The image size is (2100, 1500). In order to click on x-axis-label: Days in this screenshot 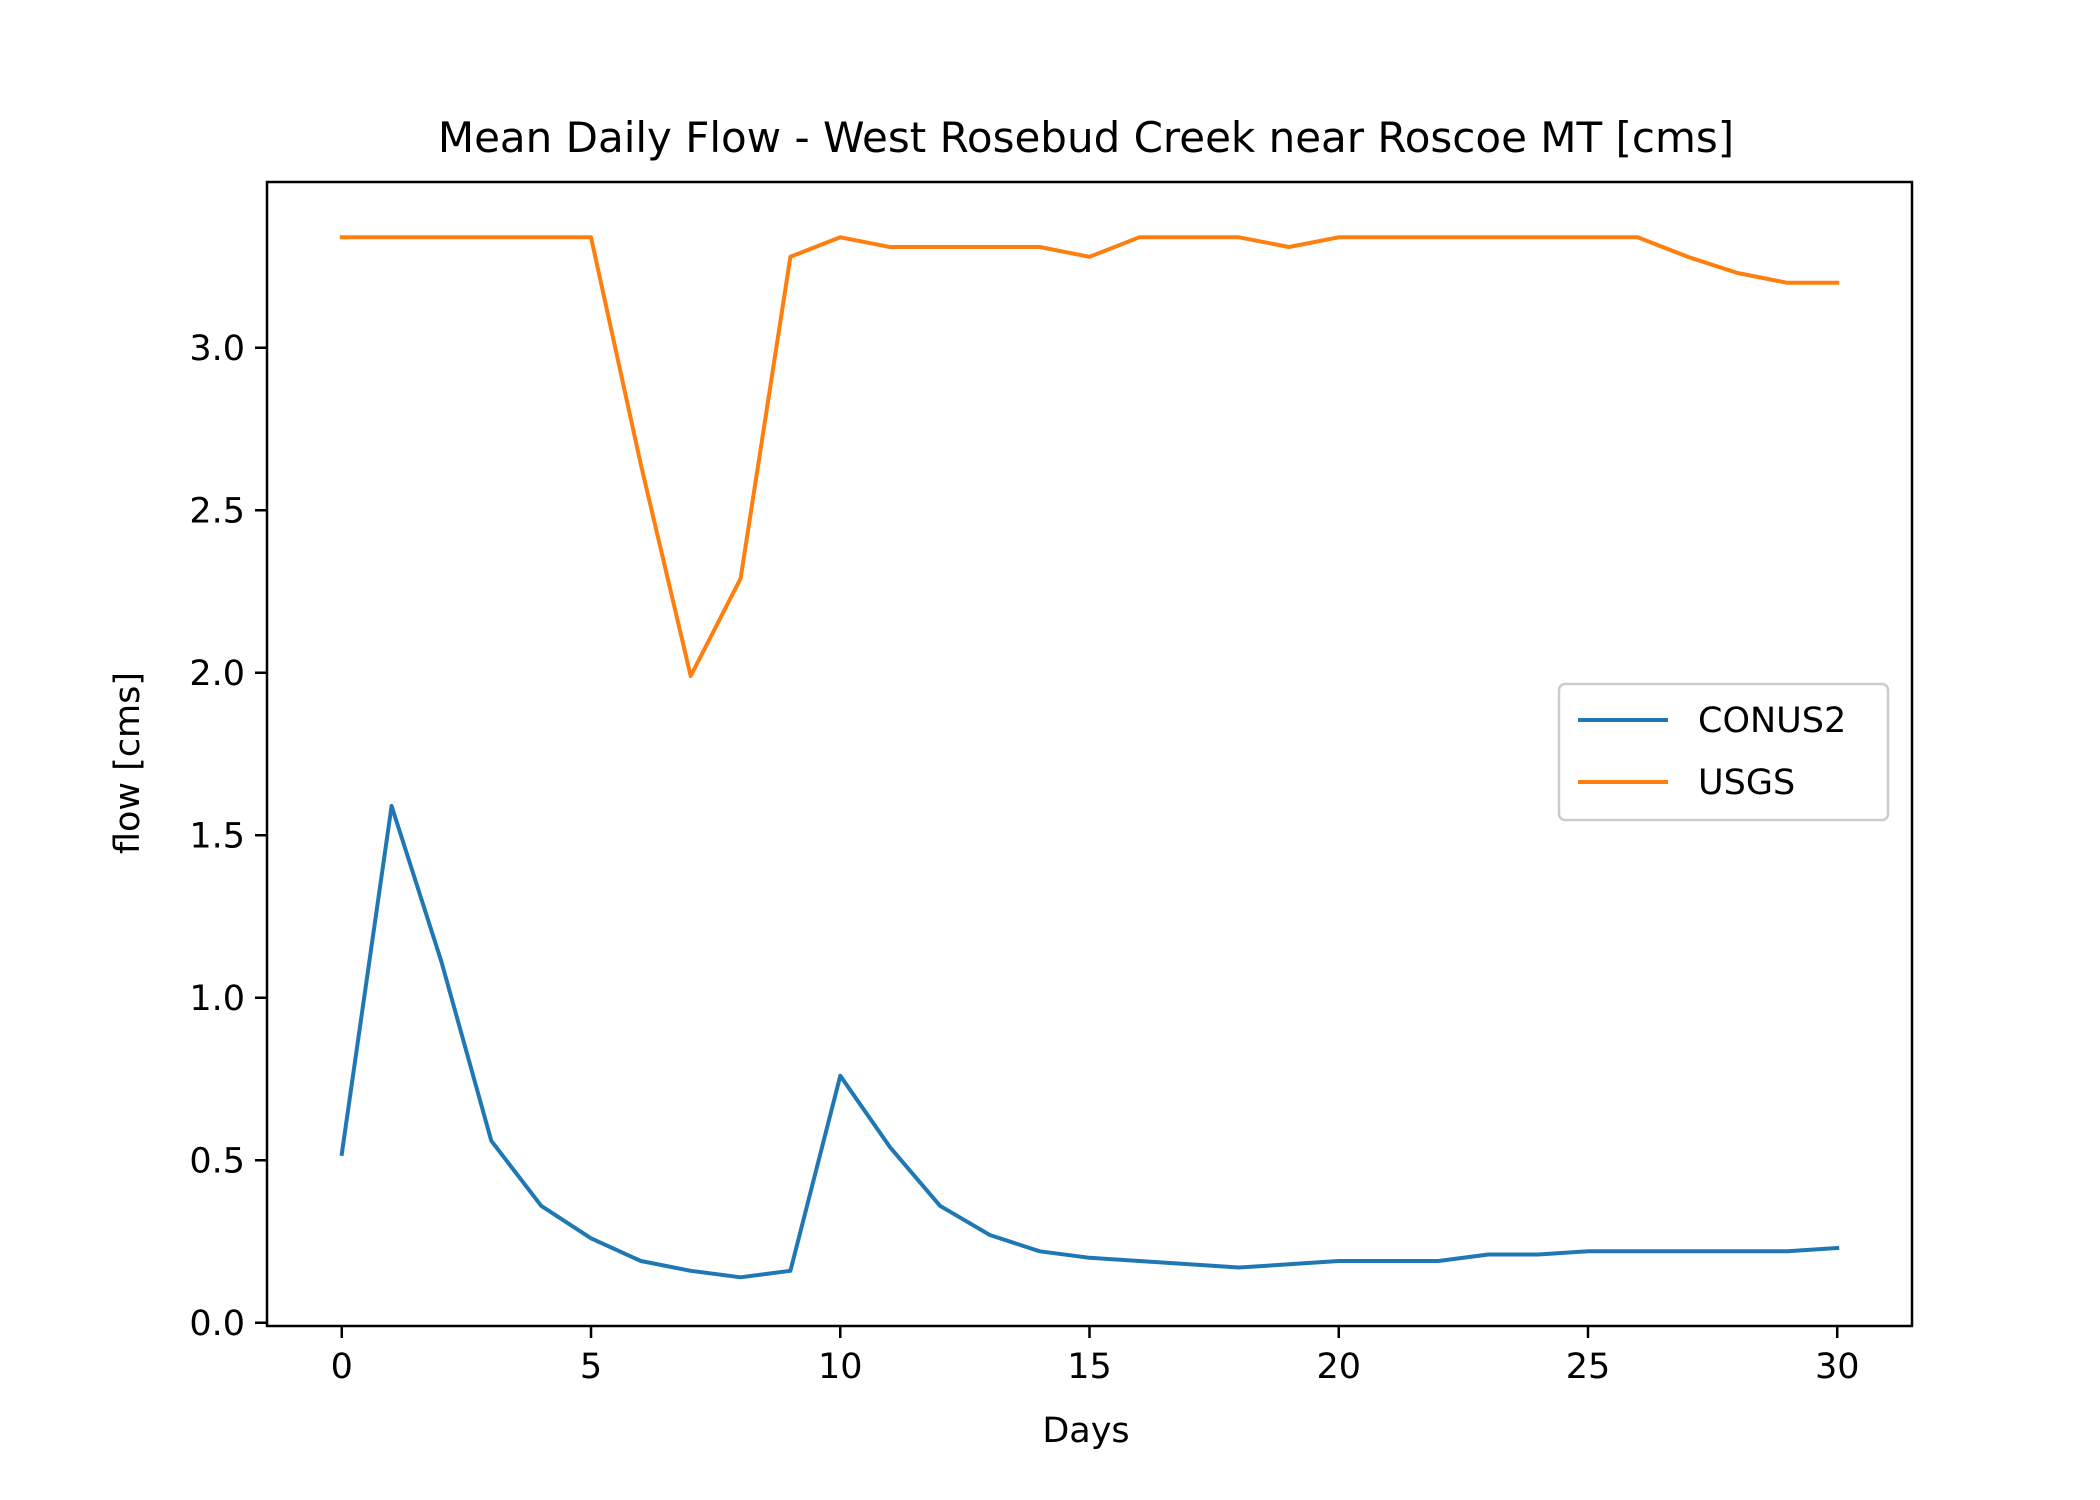, I will do `click(1085, 1431)`.